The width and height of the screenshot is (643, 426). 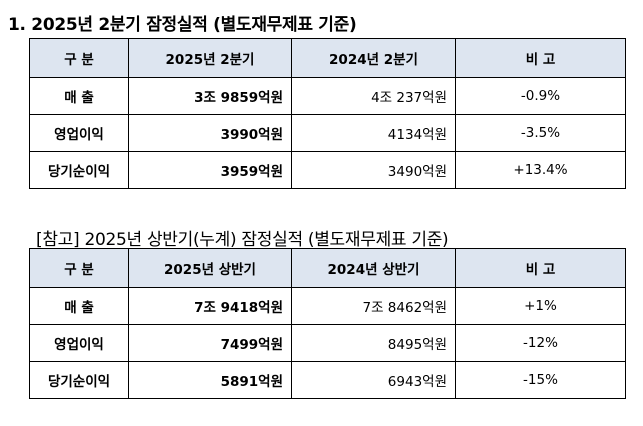 What do you see at coordinates (540, 380) in the screenshot?
I see `change-rate: -15%` at bounding box center [540, 380].